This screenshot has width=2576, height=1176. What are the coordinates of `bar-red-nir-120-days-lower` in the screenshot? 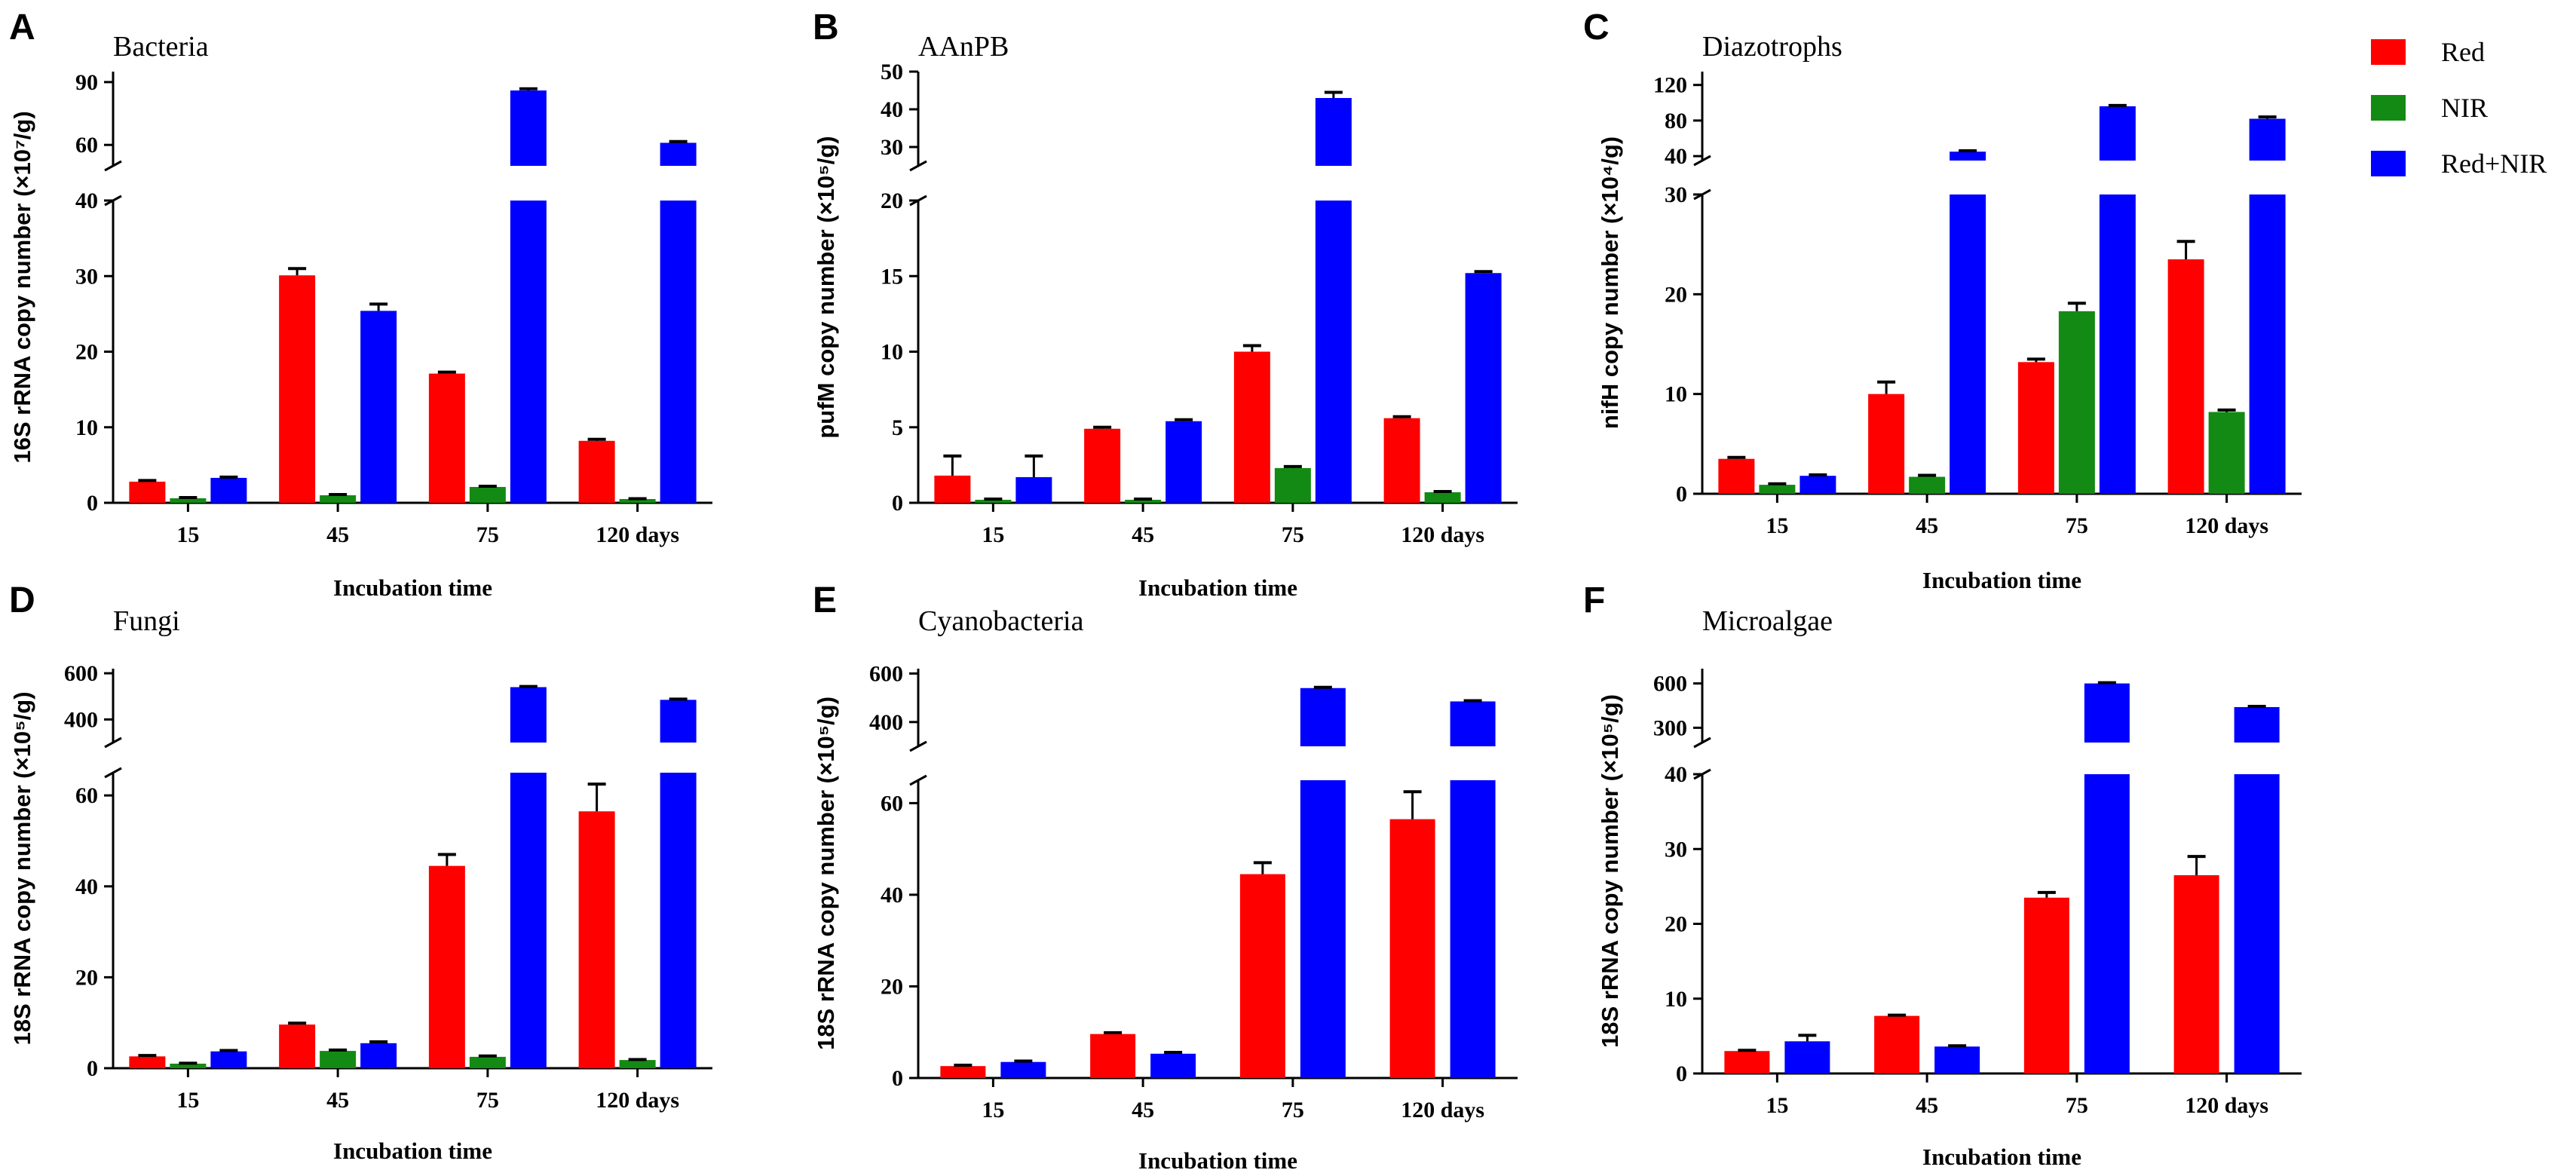 It's located at (2267, 344).